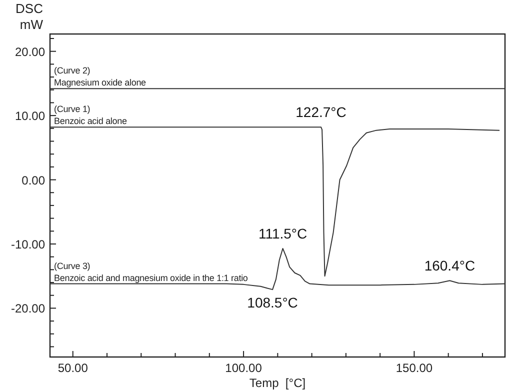 The image size is (515, 391). What do you see at coordinates (28, 309) in the screenshot?
I see `y-tick-label: -20.00` at bounding box center [28, 309].